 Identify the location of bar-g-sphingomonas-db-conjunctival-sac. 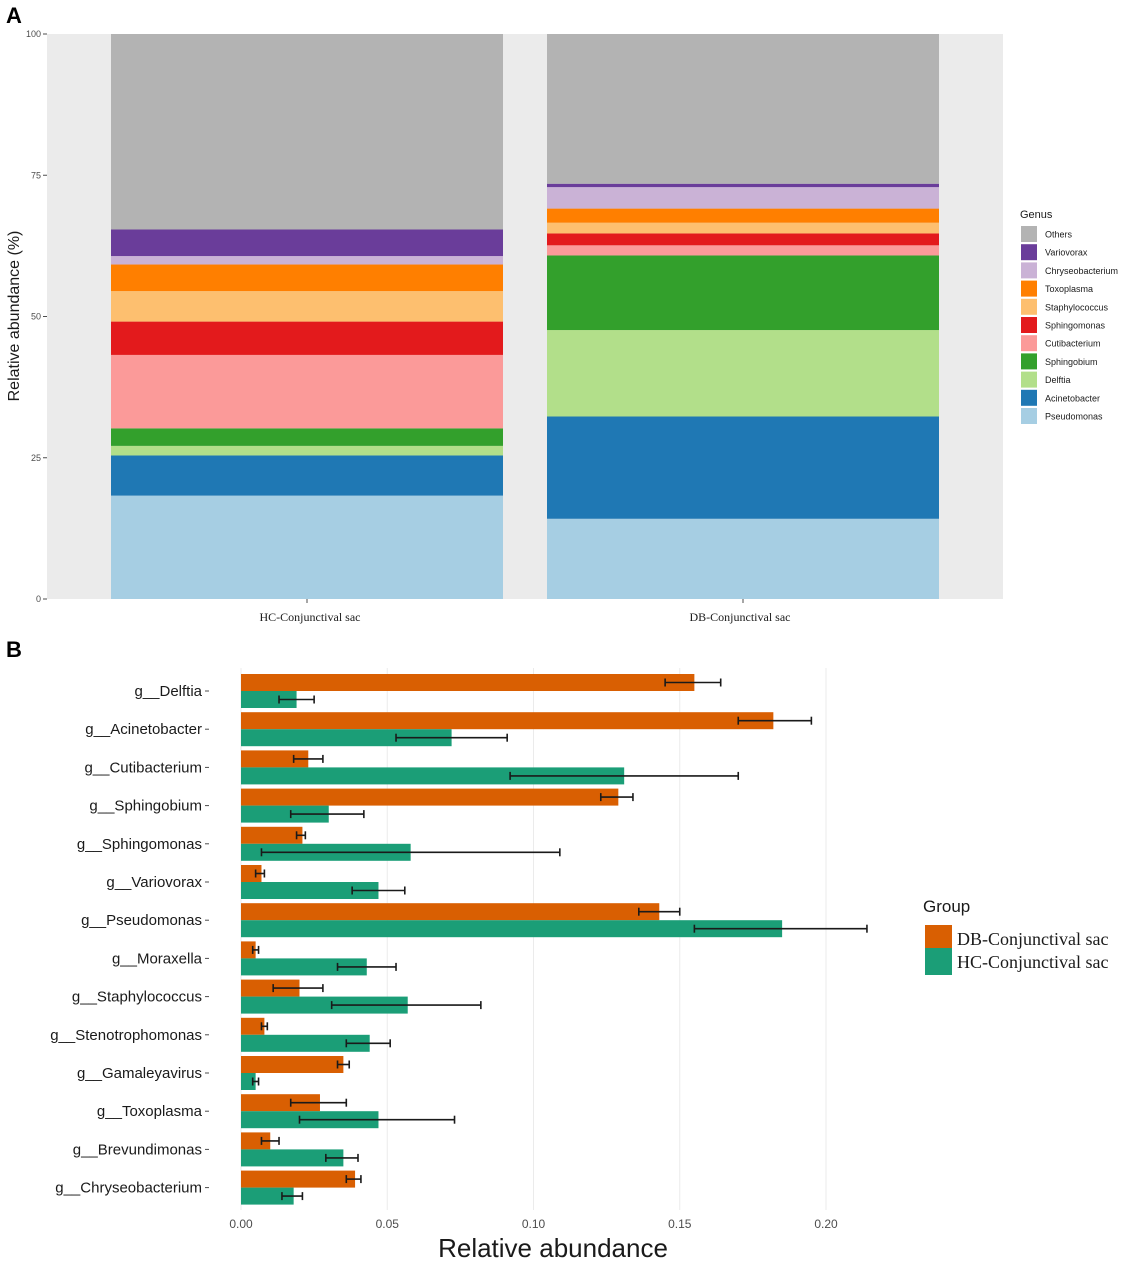
(272, 835).